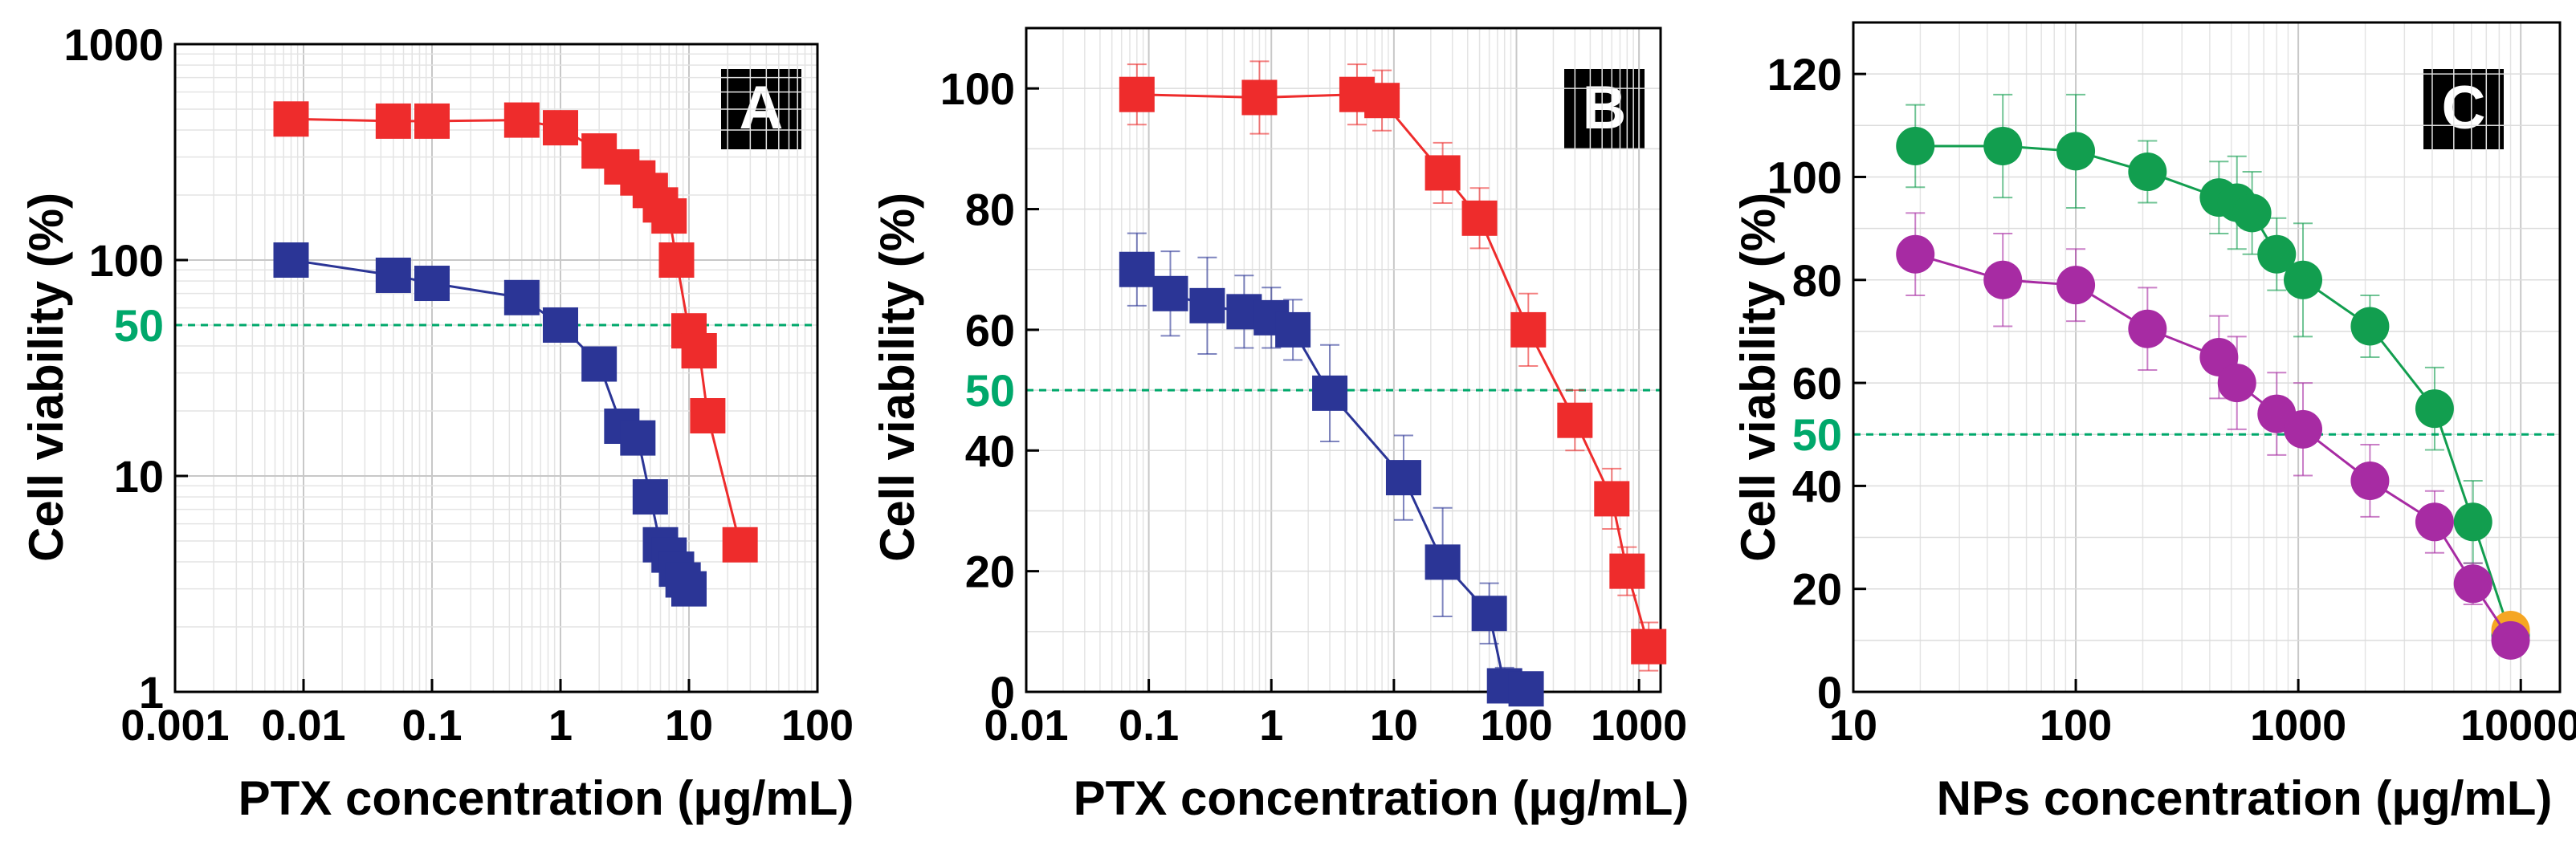 This screenshot has height=854, width=2576. Describe the element at coordinates (139, 477) in the screenshot. I see `y-tick-label: 10` at that location.